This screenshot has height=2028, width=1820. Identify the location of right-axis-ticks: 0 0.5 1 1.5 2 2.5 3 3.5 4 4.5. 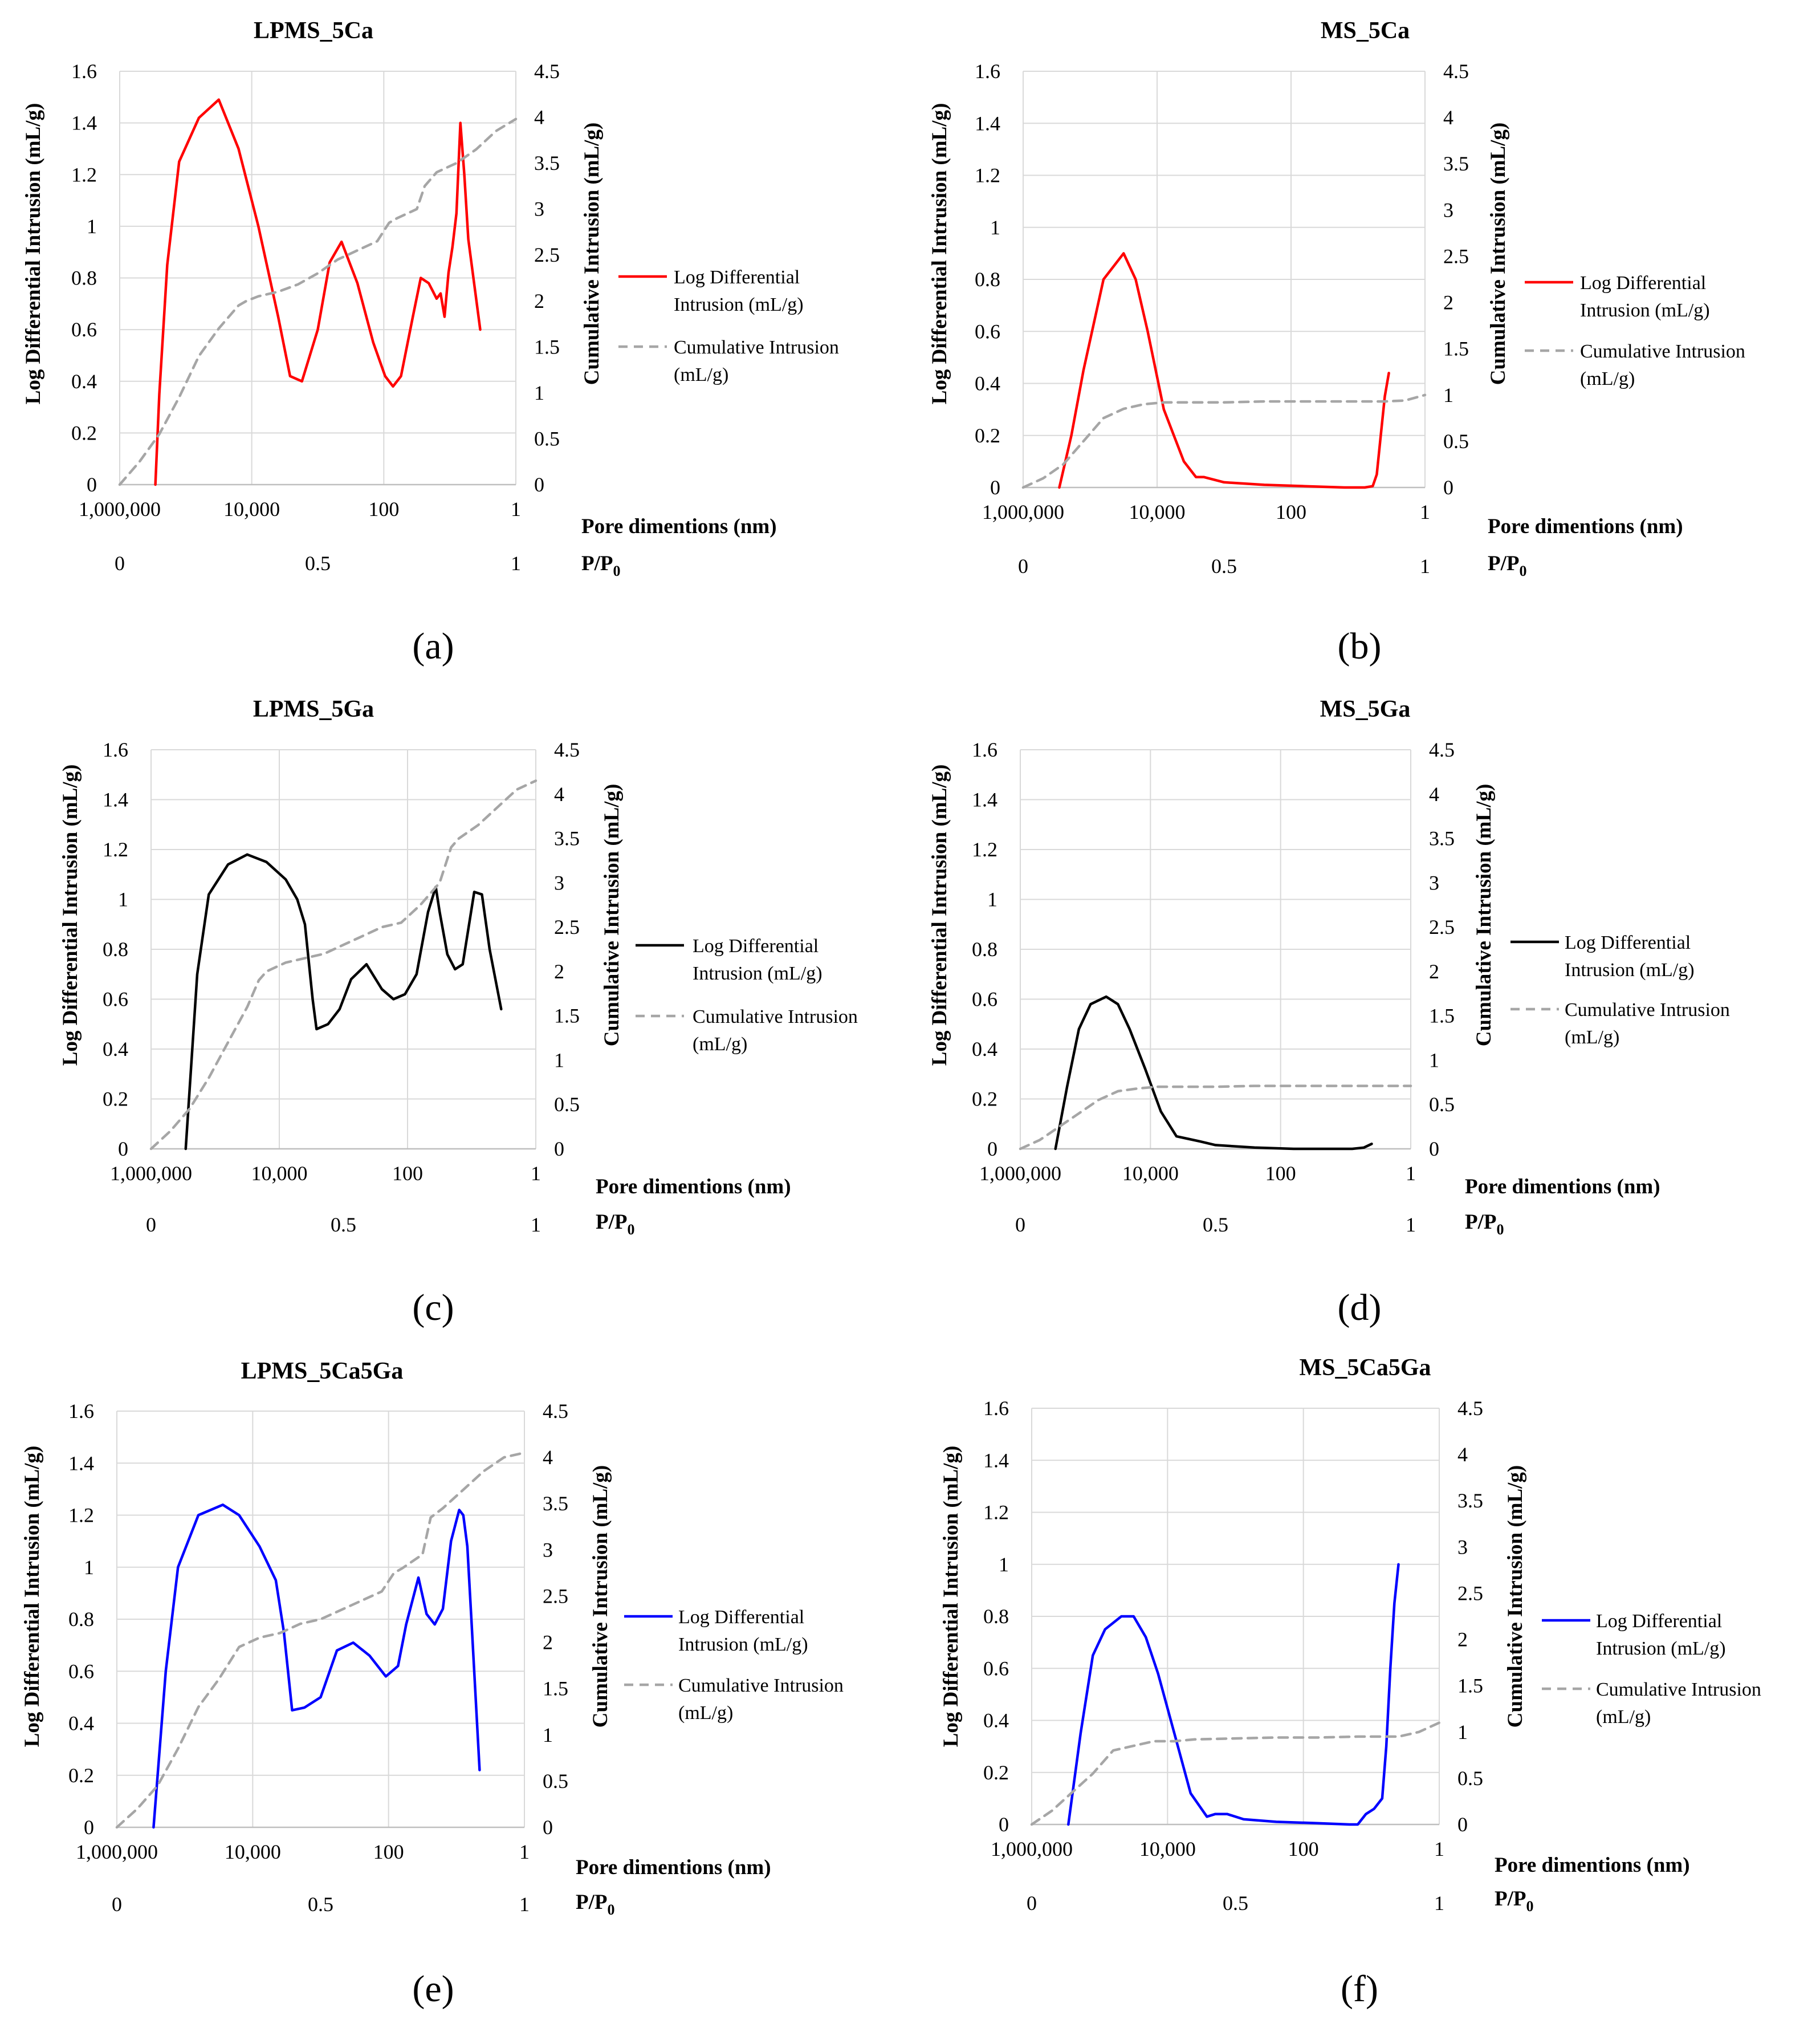
(1470, 1617).